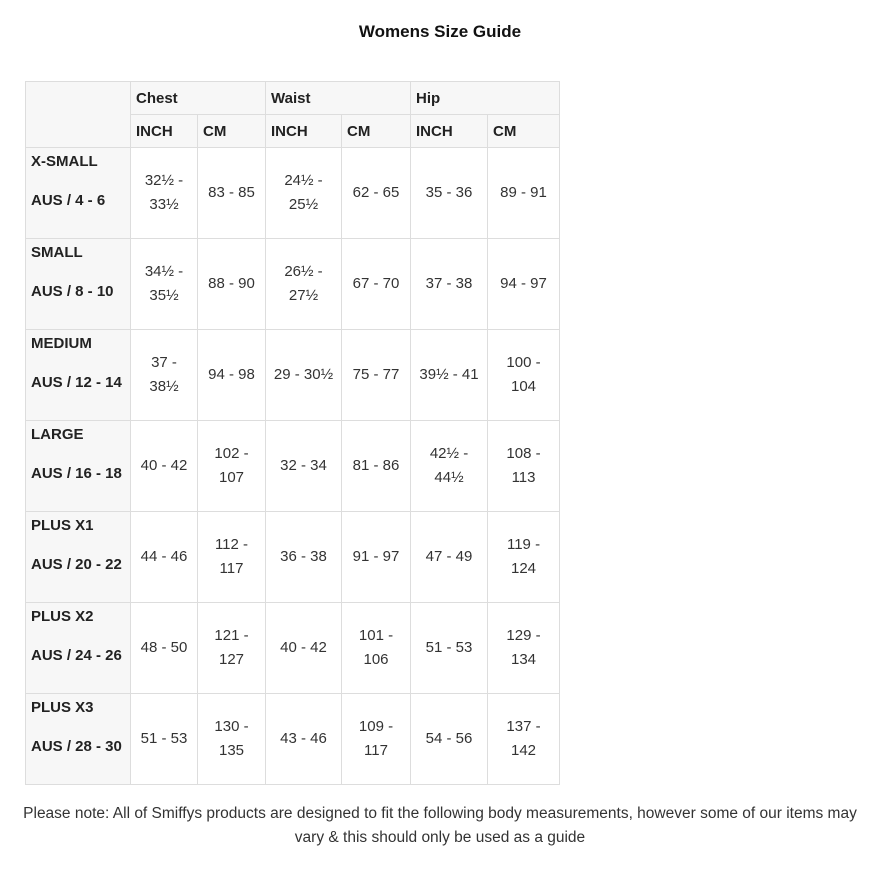 This screenshot has width=872, height=869. What do you see at coordinates (164, 375) in the screenshot?
I see `measurement-cell: 37 - 38½` at bounding box center [164, 375].